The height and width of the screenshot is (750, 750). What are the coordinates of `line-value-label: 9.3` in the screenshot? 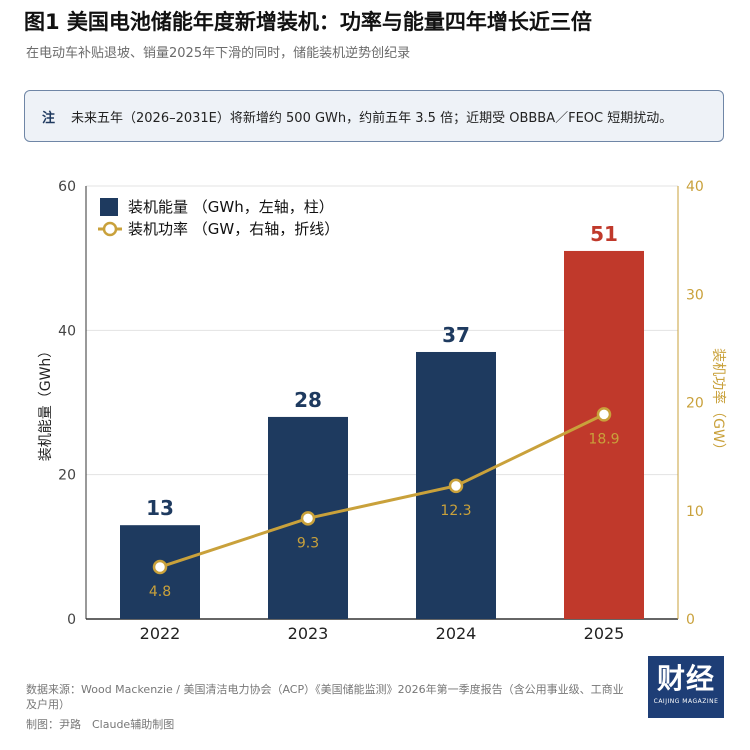 It's located at (308, 543).